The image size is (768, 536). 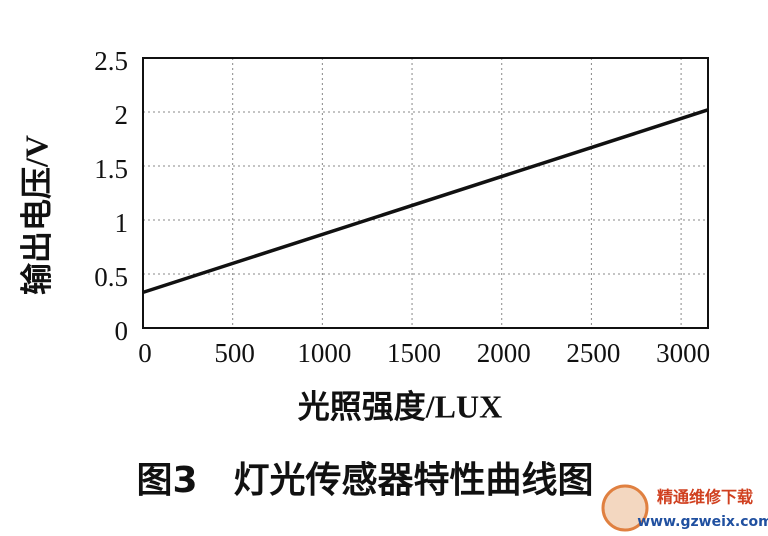 I want to click on watermark-url: www.gzweix.com, so click(x=702, y=522).